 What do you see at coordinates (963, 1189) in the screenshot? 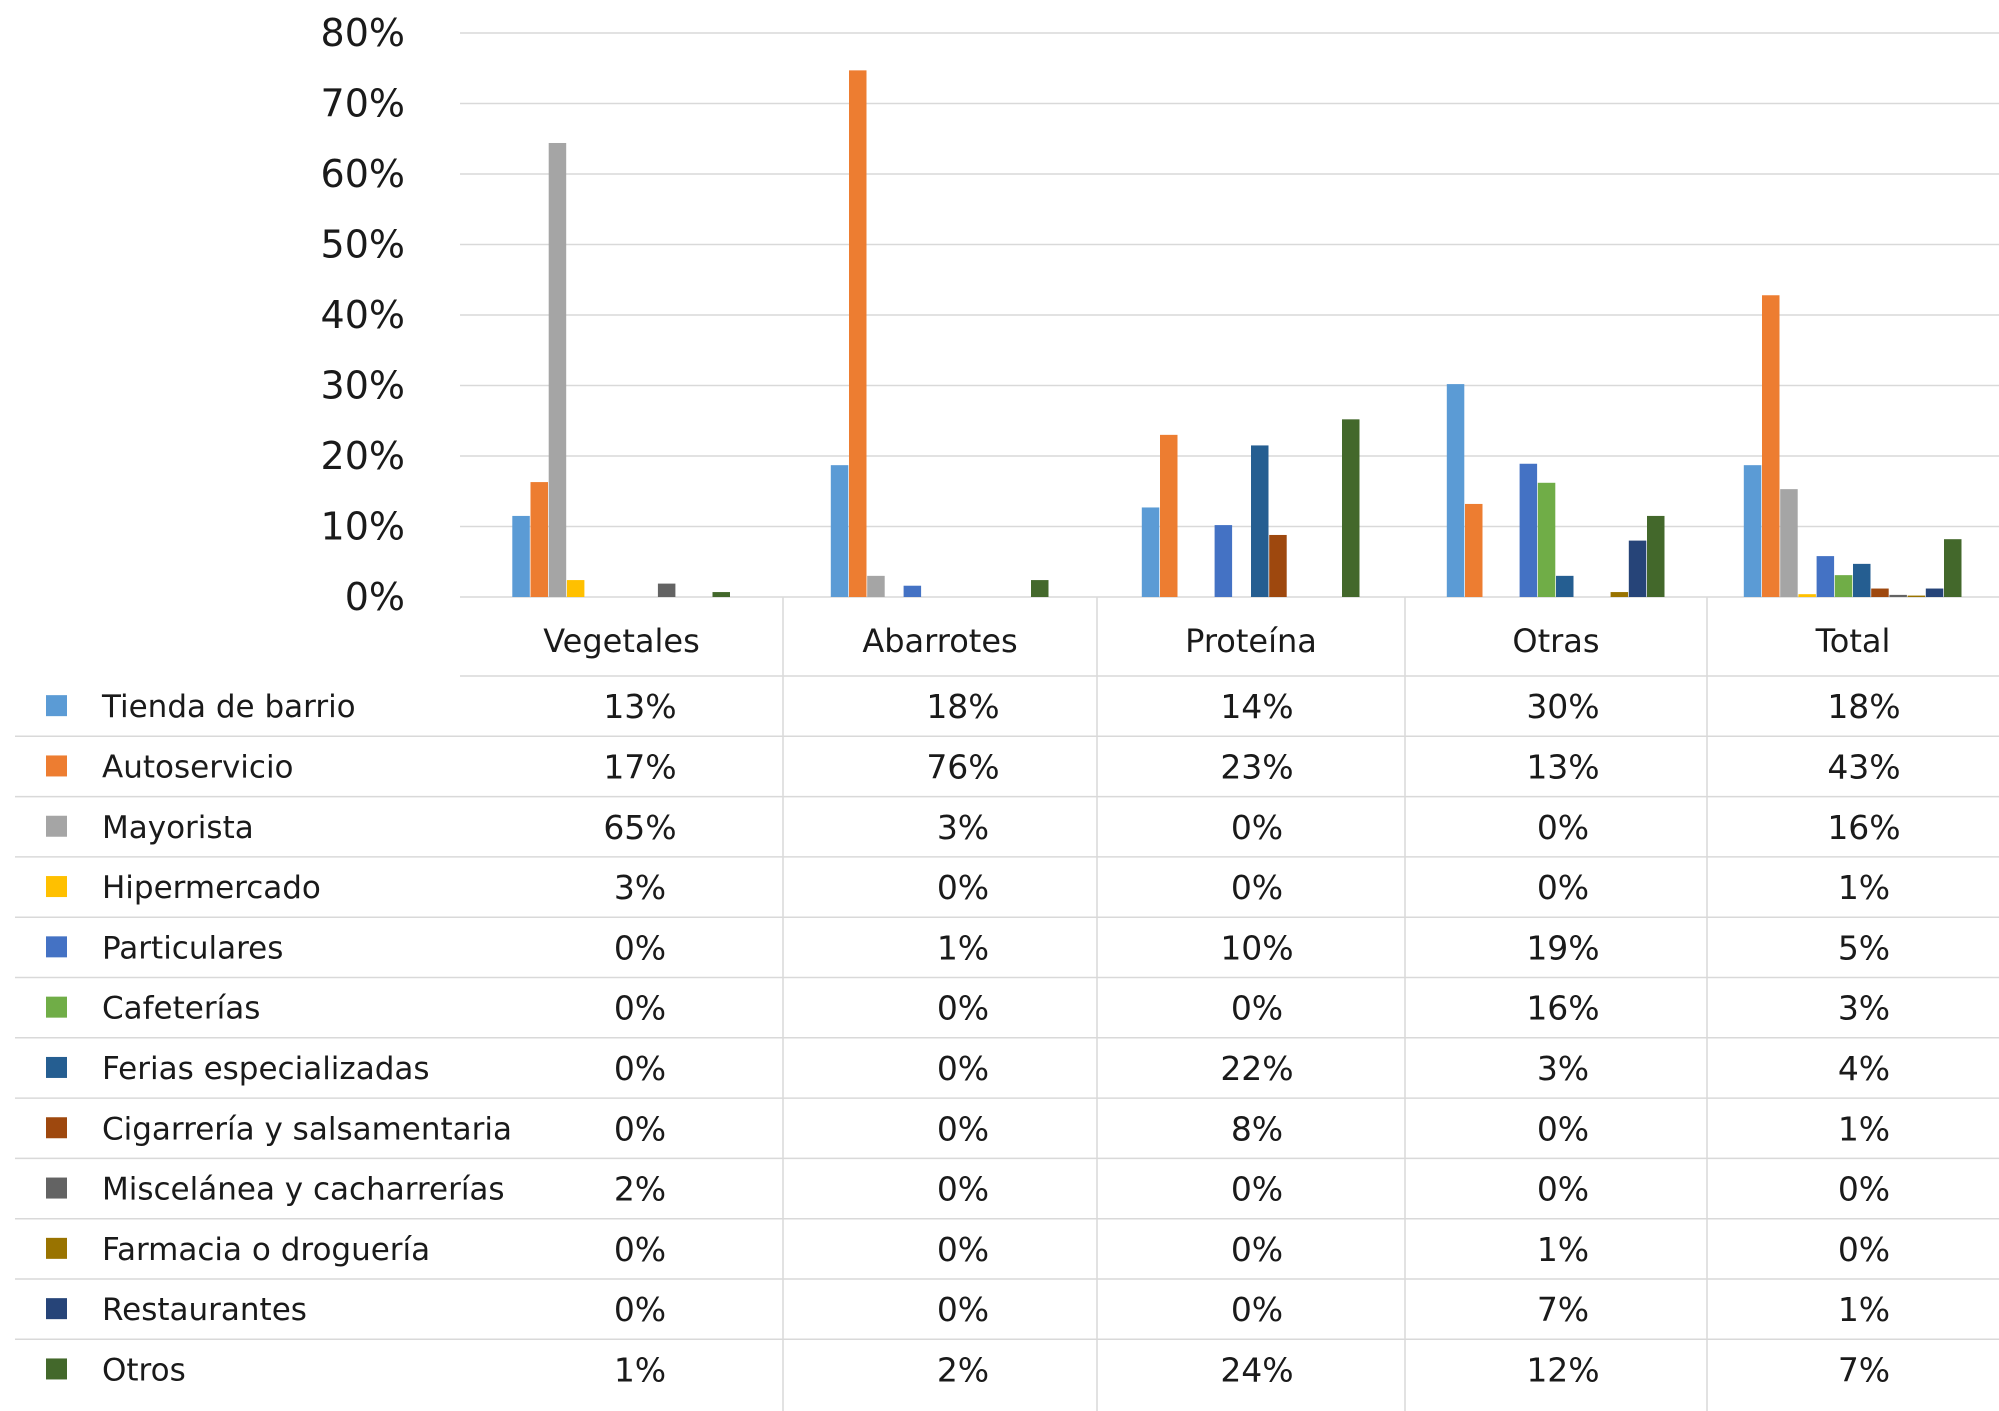
I see `data-label-miscelanea-y-cacharrerias-abarrotes: 0%` at bounding box center [963, 1189].